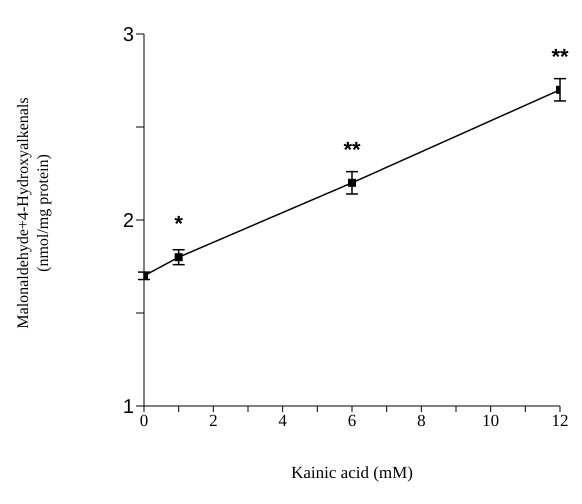  Describe the element at coordinates (352, 420) in the screenshot. I see `x-tick-label: 6` at that location.